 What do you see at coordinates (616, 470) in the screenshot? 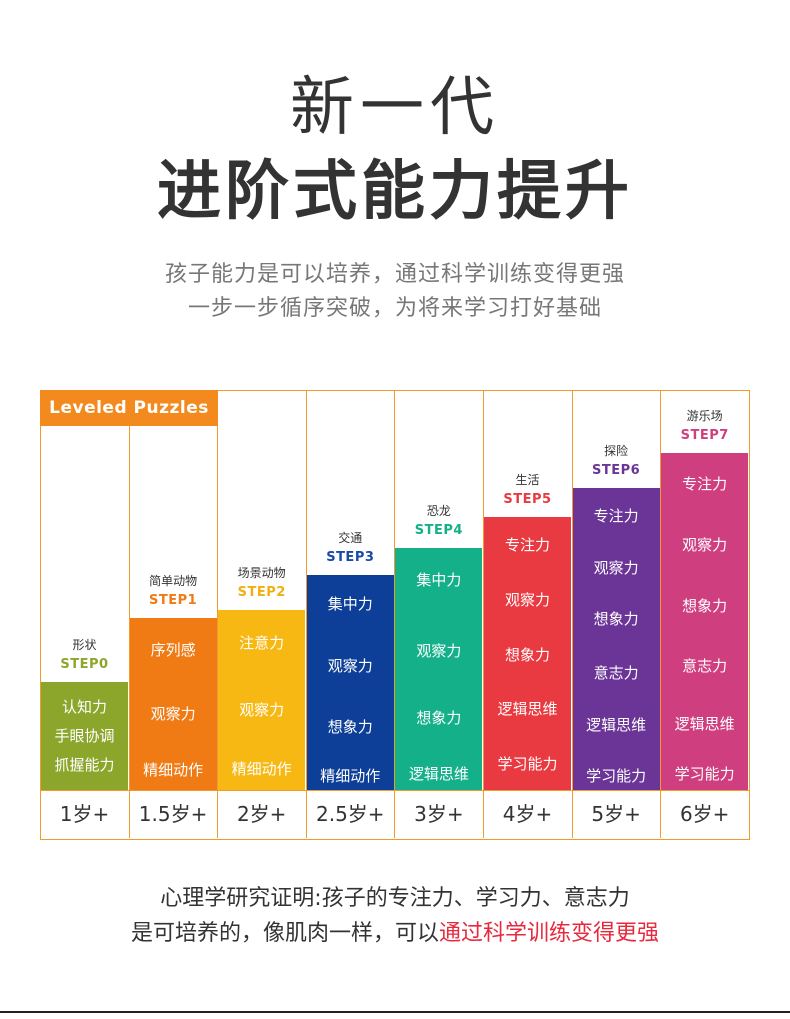
I see `step-label: STEP6` at bounding box center [616, 470].